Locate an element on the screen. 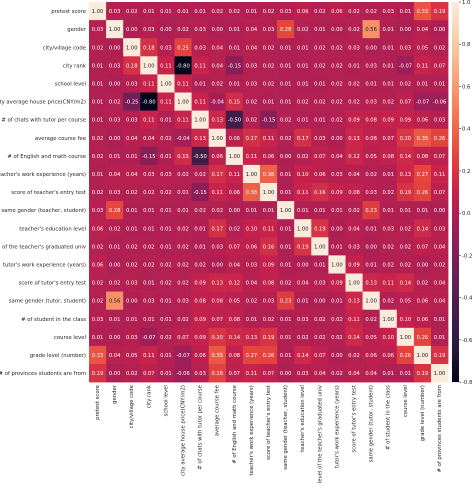 The width and height of the screenshot is (474, 491). cell-value-label: 0.13 is located at coordinates (252, 338).